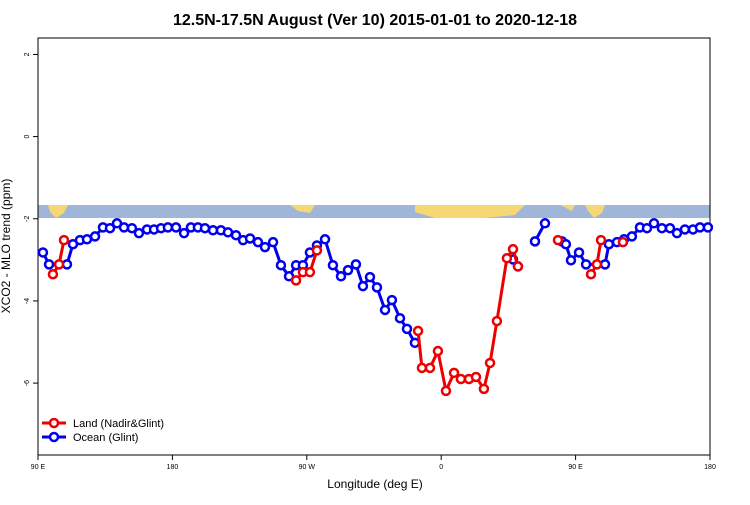 The image size is (750, 505). What do you see at coordinates (307, 467) in the screenshot?
I see `x-tick-label: 90 W` at bounding box center [307, 467].